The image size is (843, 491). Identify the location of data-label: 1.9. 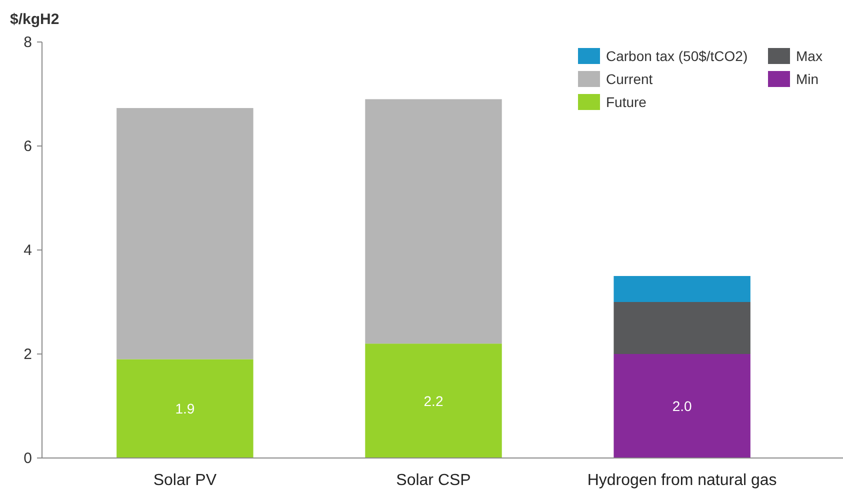
(185, 408).